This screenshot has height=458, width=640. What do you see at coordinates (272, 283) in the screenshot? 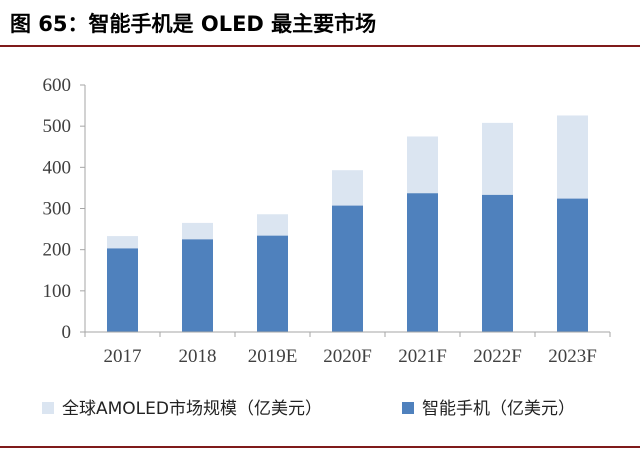
I see `bar-smartphone-2019E` at bounding box center [272, 283].